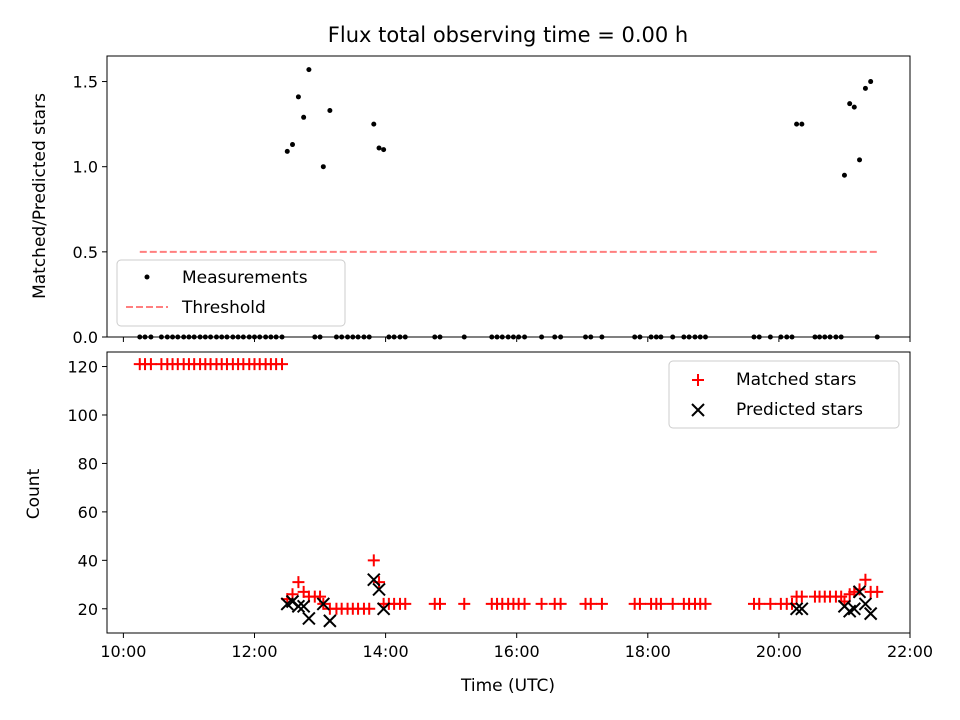 This screenshot has width=960, height=720. What do you see at coordinates (910, 651) in the screenshot?
I see `x-tick-label: 22:00` at bounding box center [910, 651].